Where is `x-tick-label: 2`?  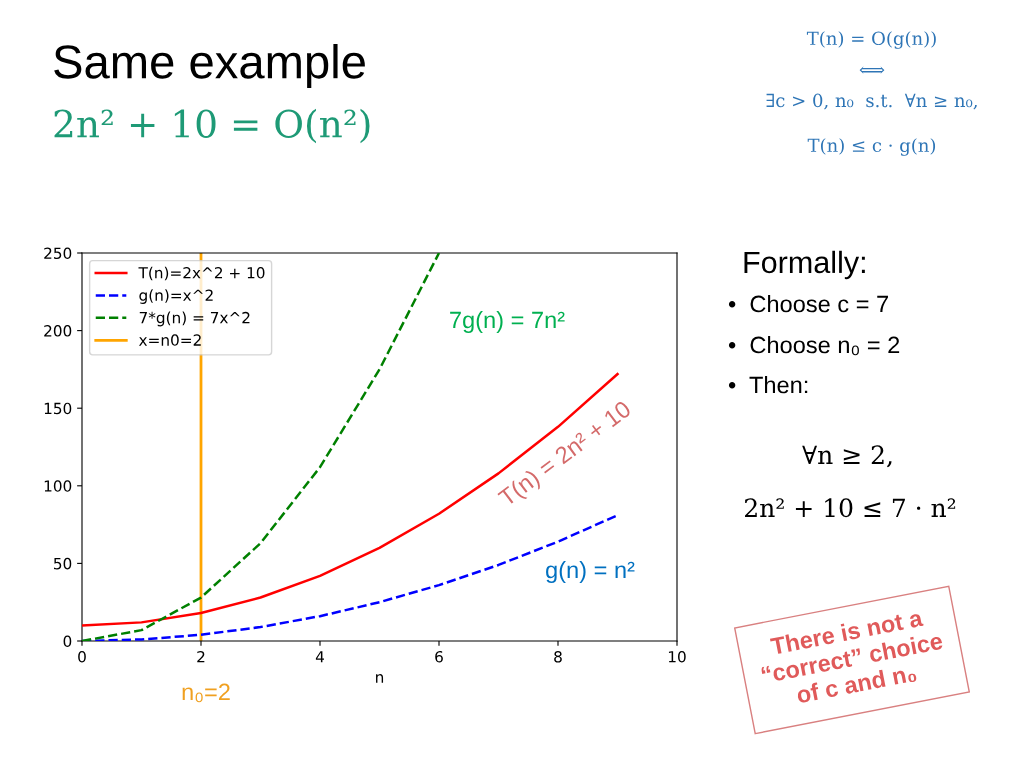 x-tick-label: 2 is located at coordinates (201, 656).